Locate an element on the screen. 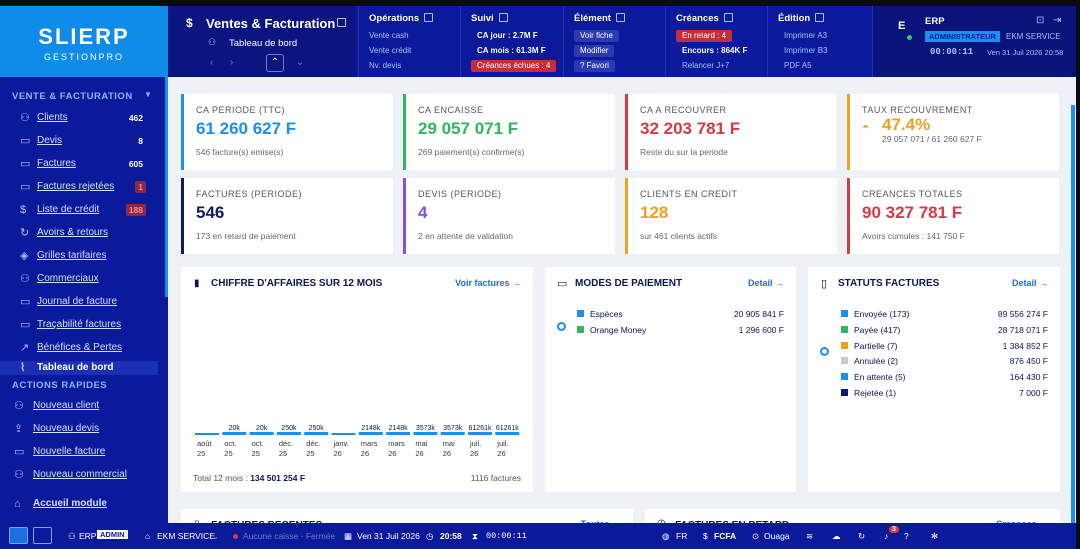 Image resolution: width=1080 pixels, height=549 pixels. main-scrollbar is located at coordinates (1073, 315).